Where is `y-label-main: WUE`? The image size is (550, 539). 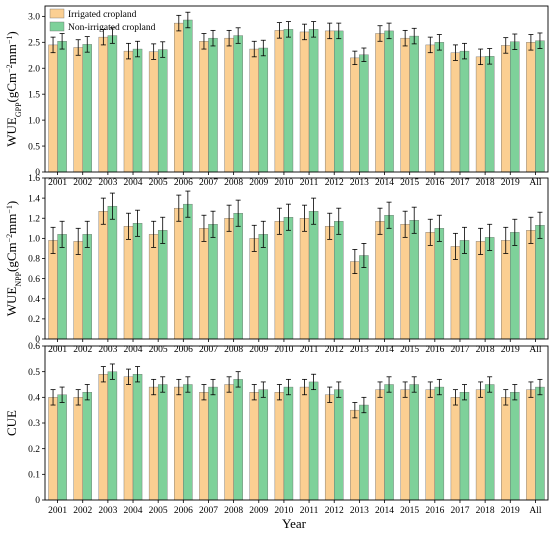
y-label-main: WUE is located at coordinates (11, 132).